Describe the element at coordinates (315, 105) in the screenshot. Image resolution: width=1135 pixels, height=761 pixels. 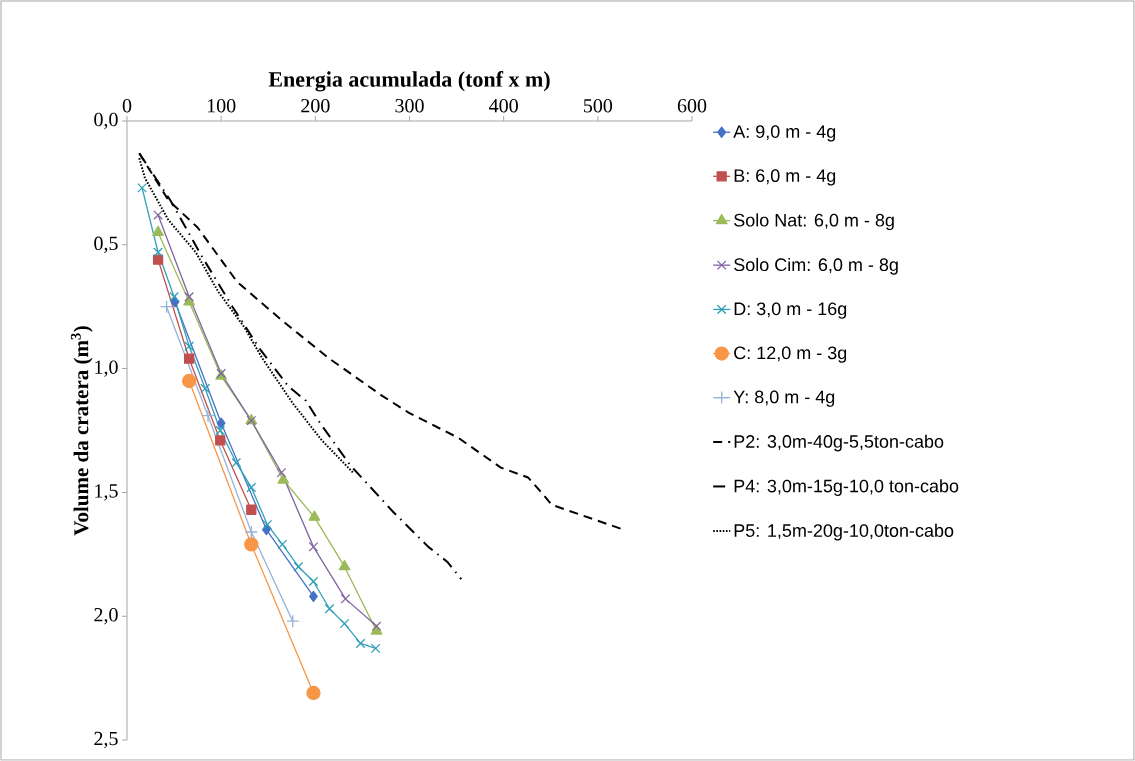
I see `x-tick-label: 200` at that location.